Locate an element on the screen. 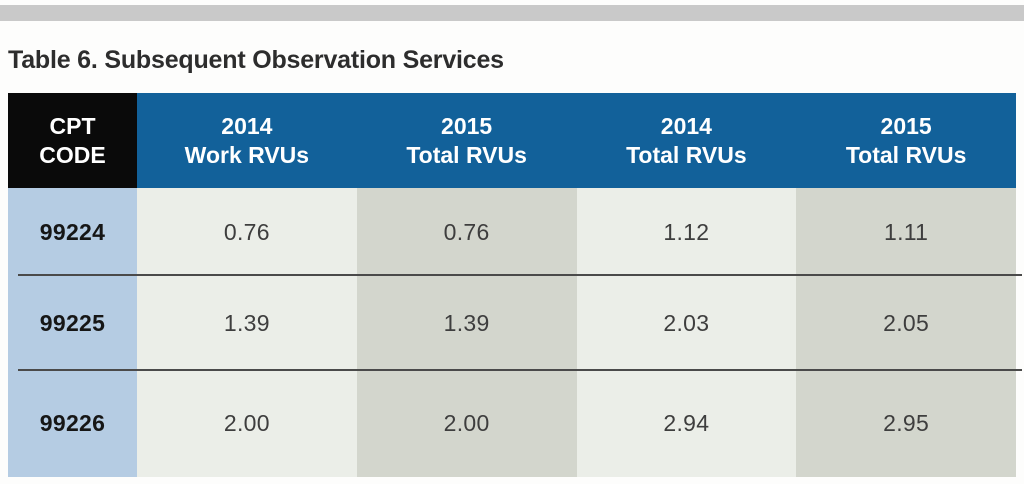 The image size is (1024, 484). rvu-value-cell: 2.03 is located at coordinates (686, 323).